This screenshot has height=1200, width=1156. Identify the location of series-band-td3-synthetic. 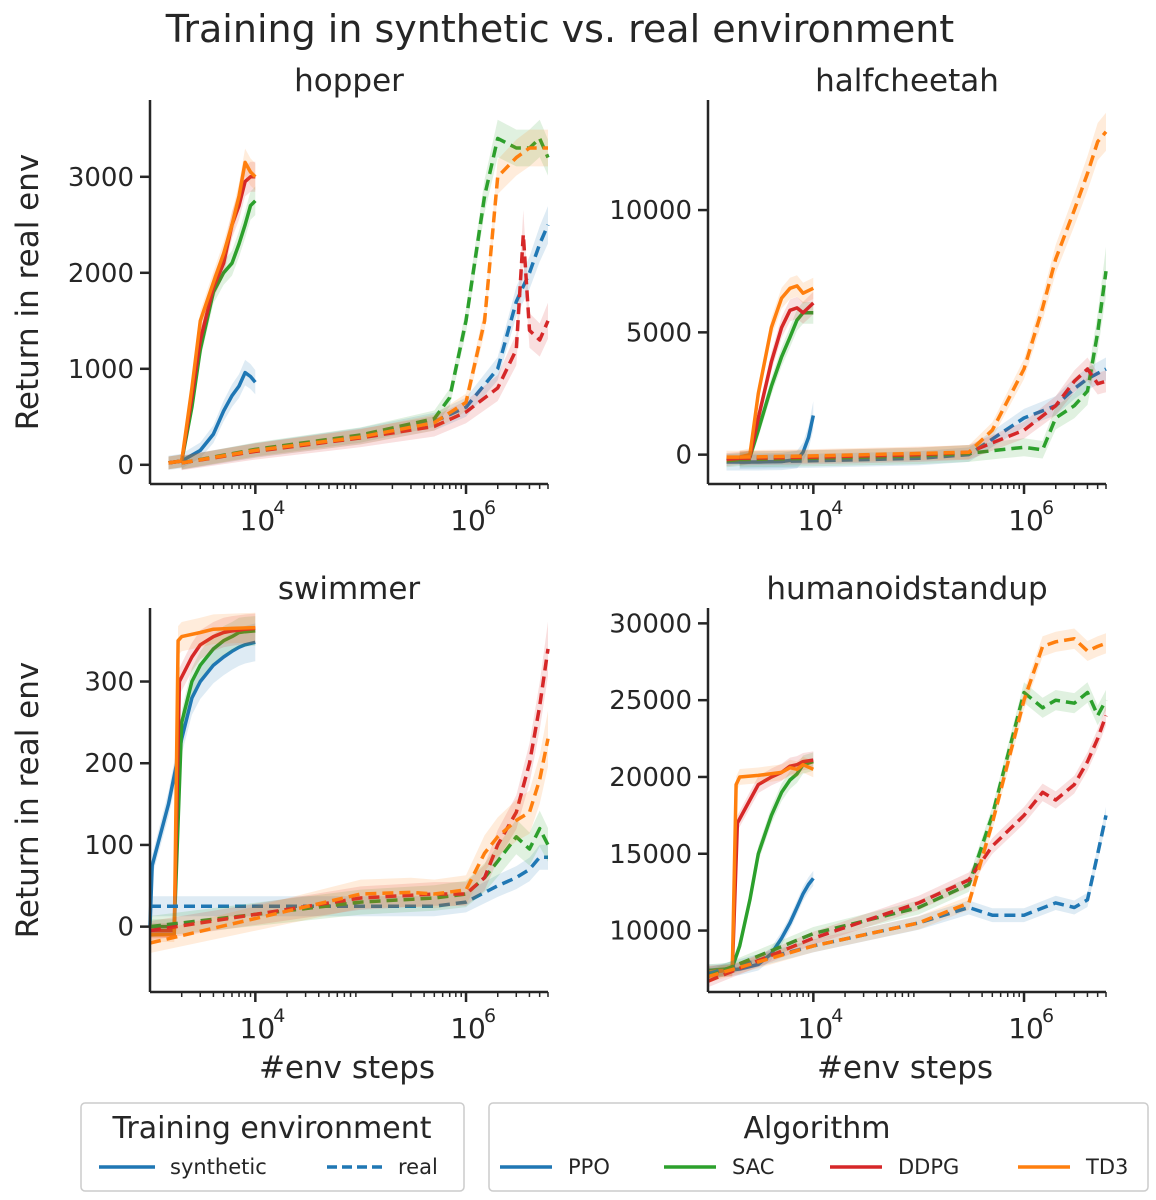
(212, 309).